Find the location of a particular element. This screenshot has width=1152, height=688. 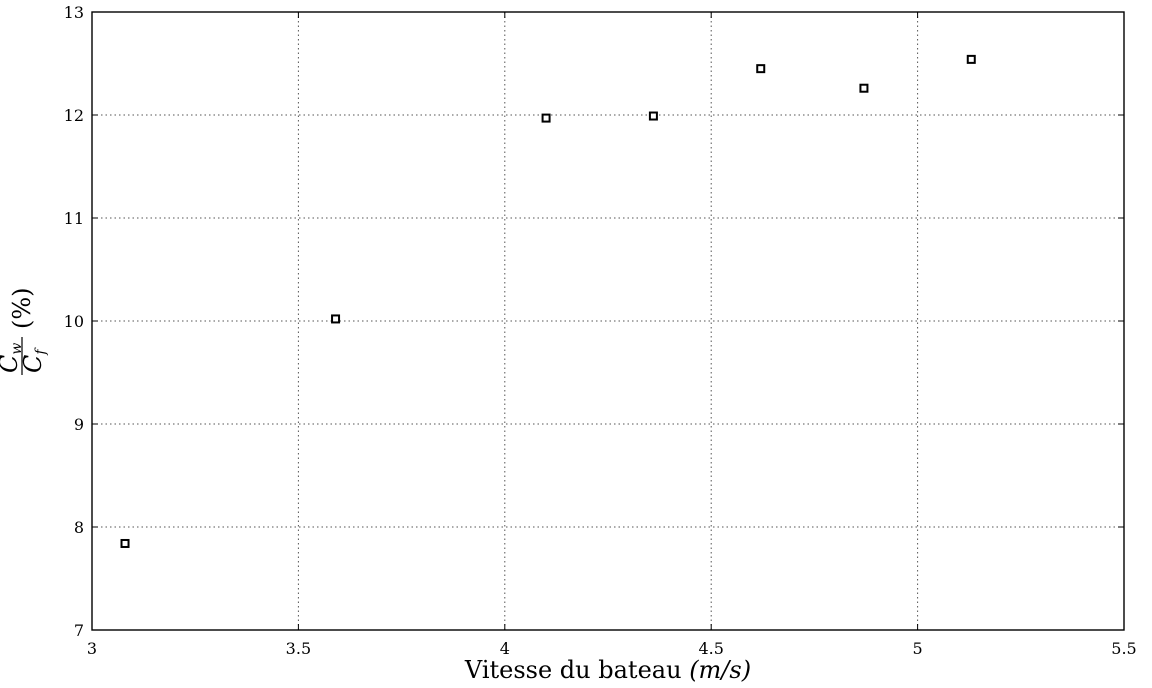

x-axis-label: Vitesse du bateau (m/s) is located at coordinates (607, 670).